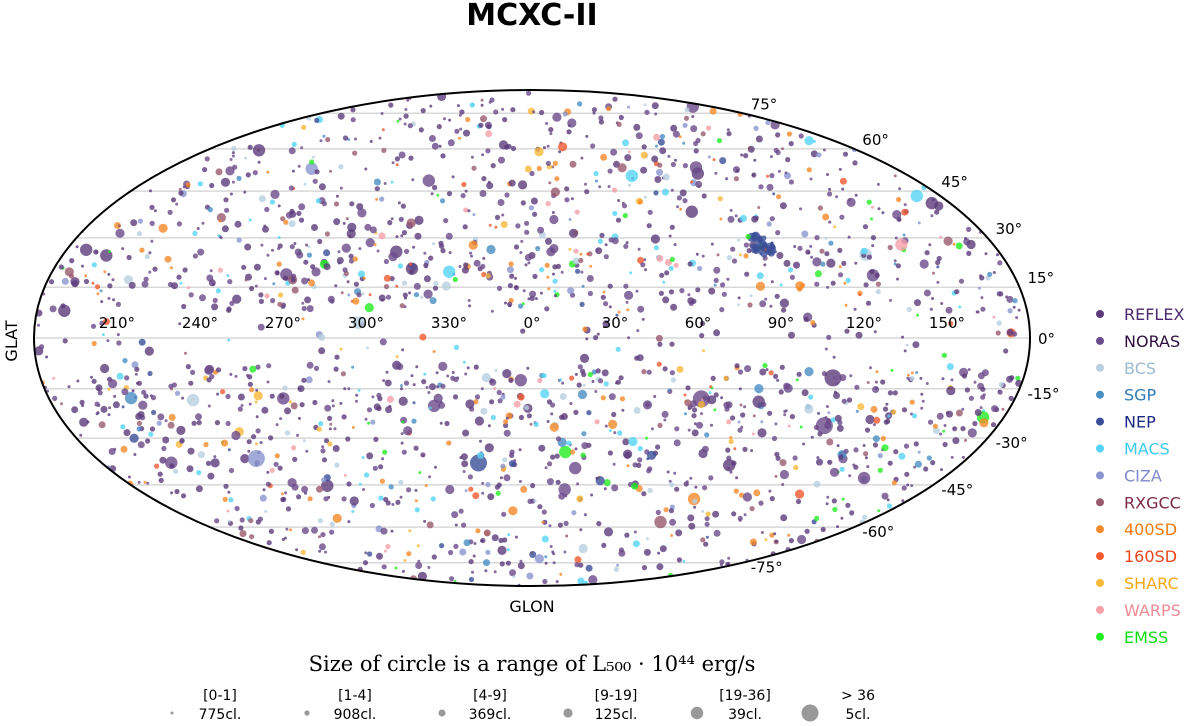  What do you see at coordinates (532, 323) in the screenshot?
I see `longitude-tick-labels: 210° 240° 270° 300° 330° 0° 30° 60° 90° 120° 150°` at bounding box center [532, 323].